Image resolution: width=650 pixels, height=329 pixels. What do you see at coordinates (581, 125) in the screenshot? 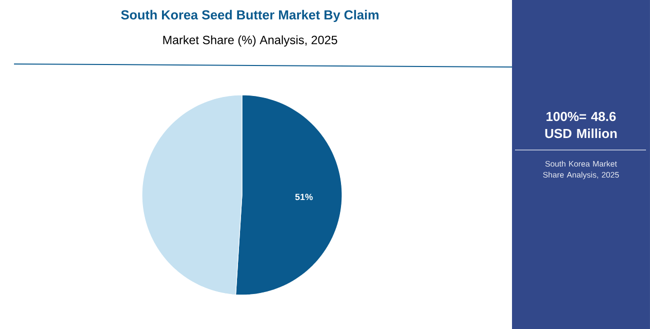
I see `text: 100%= 48.6 USD Million` at bounding box center [581, 125].